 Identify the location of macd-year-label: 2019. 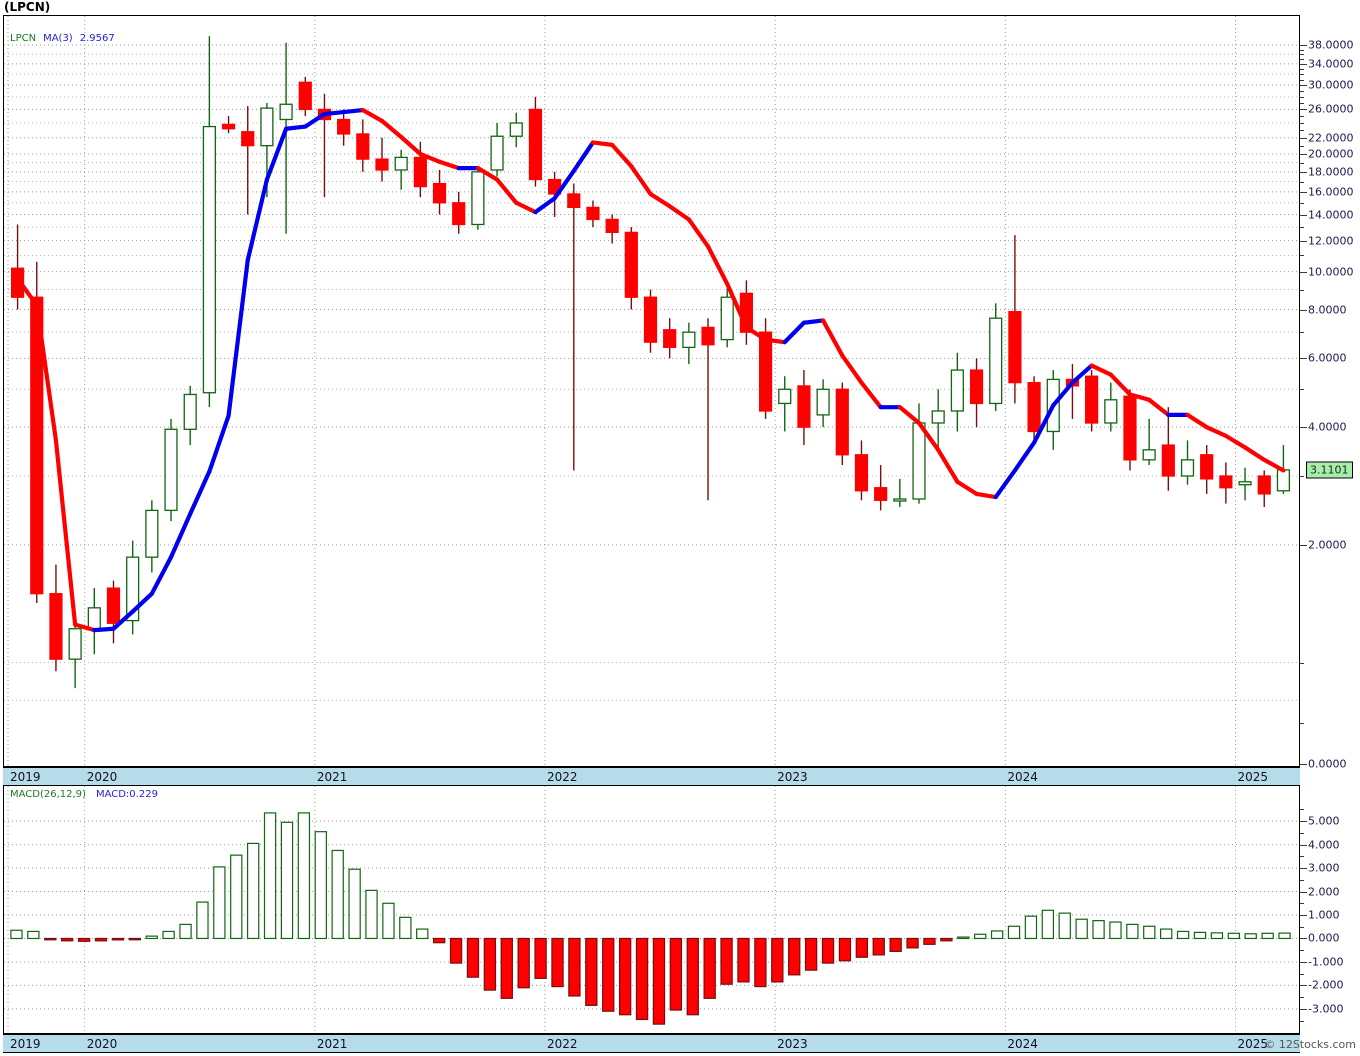
(25, 1044).